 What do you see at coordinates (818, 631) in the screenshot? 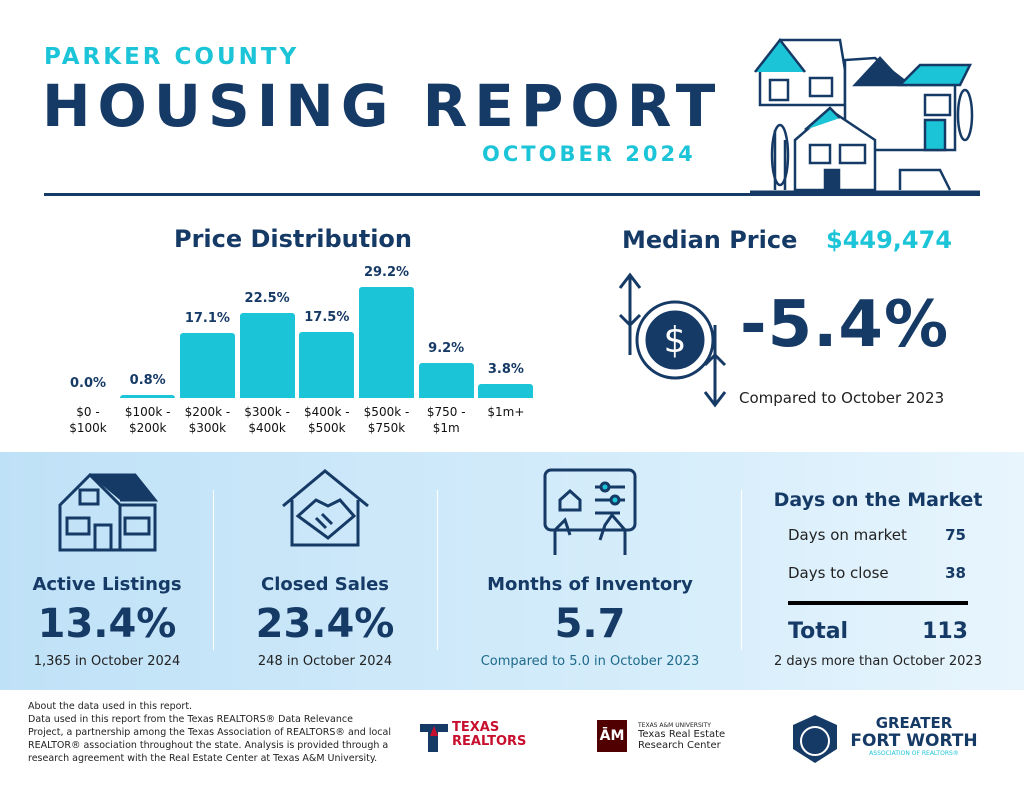
I see `days-total-label: Total` at bounding box center [818, 631].